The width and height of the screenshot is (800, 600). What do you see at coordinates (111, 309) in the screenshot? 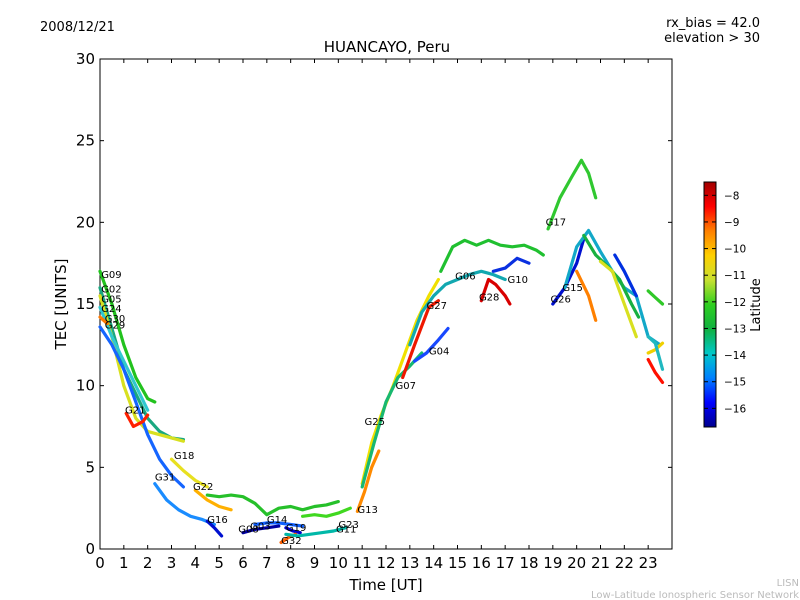
I see `satellite-label-g24: G24` at bounding box center [111, 309].